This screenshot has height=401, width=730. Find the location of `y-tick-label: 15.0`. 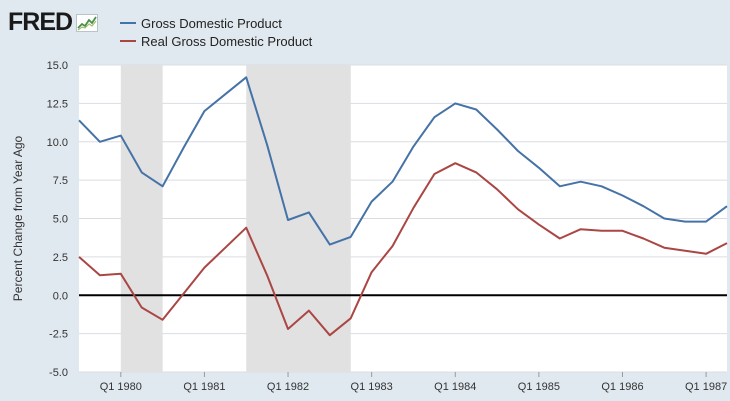

y-tick-label: 15.0 is located at coordinates (57, 66).